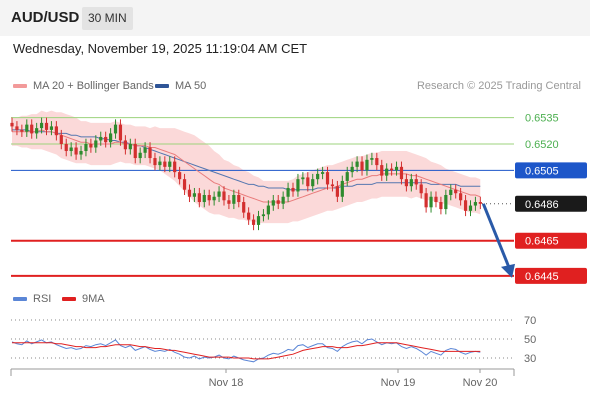  I want to click on timeframe-button: 30 MIN, so click(107, 18).